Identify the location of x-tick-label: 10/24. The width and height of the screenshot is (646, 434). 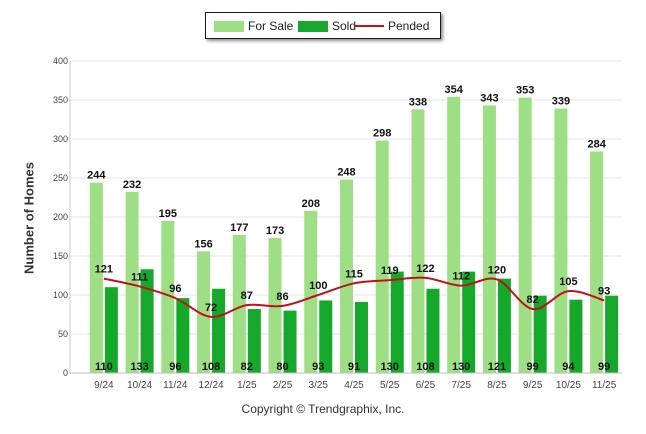
(139, 385).